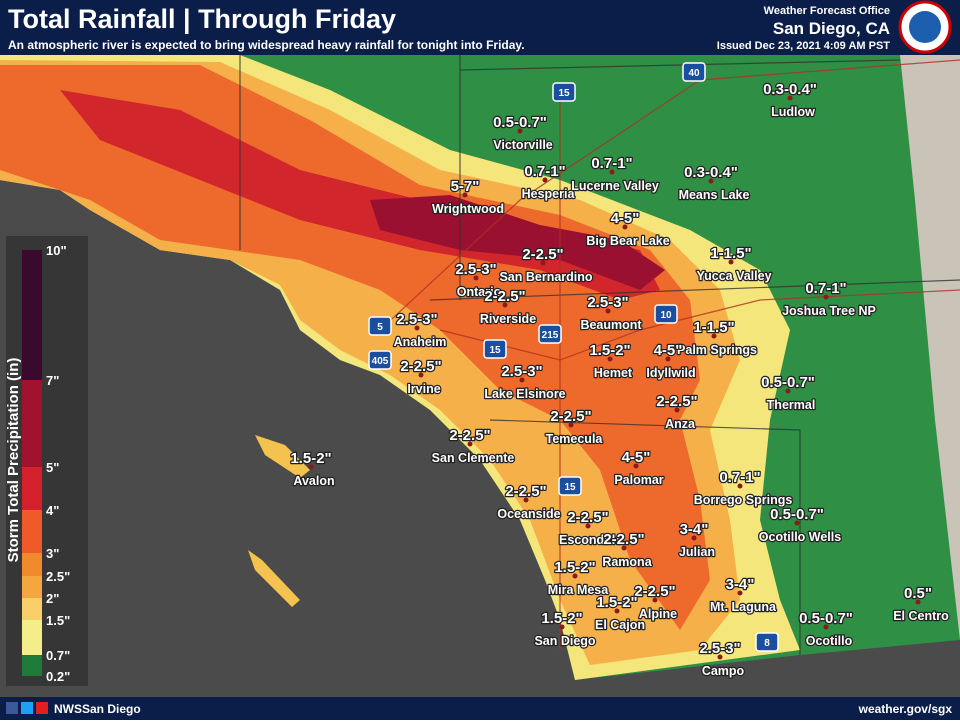 The image size is (960, 725). Describe the element at coordinates (549, 194) in the screenshot. I see `city-name: Hesperia` at that location.